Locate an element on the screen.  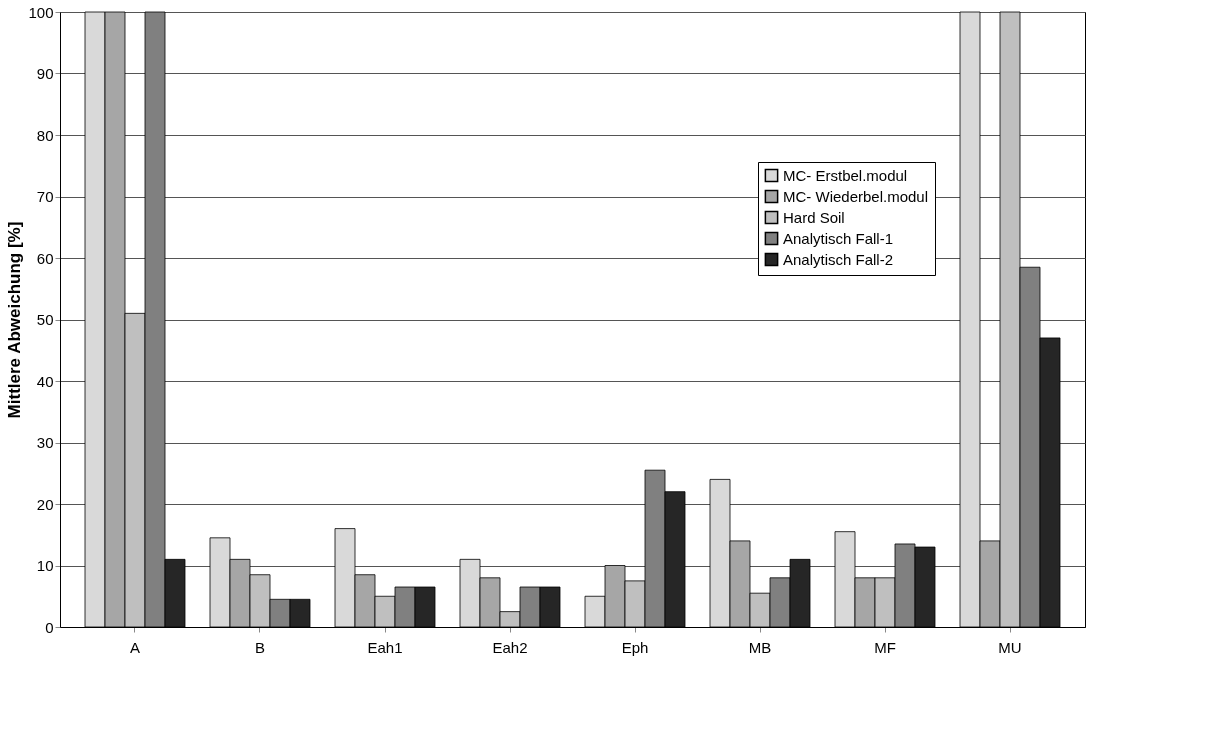
legend-label: Analytisch Fall-1 is located at coordinates (838, 238).